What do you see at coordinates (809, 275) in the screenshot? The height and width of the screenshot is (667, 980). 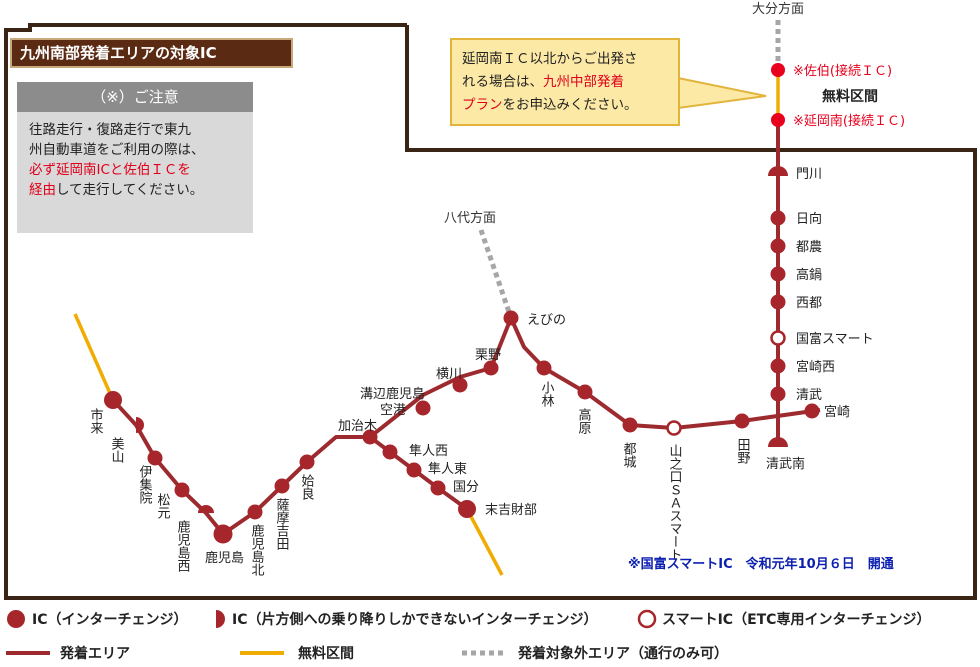 I see `label-takanabe: 高鍋` at bounding box center [809, 275].